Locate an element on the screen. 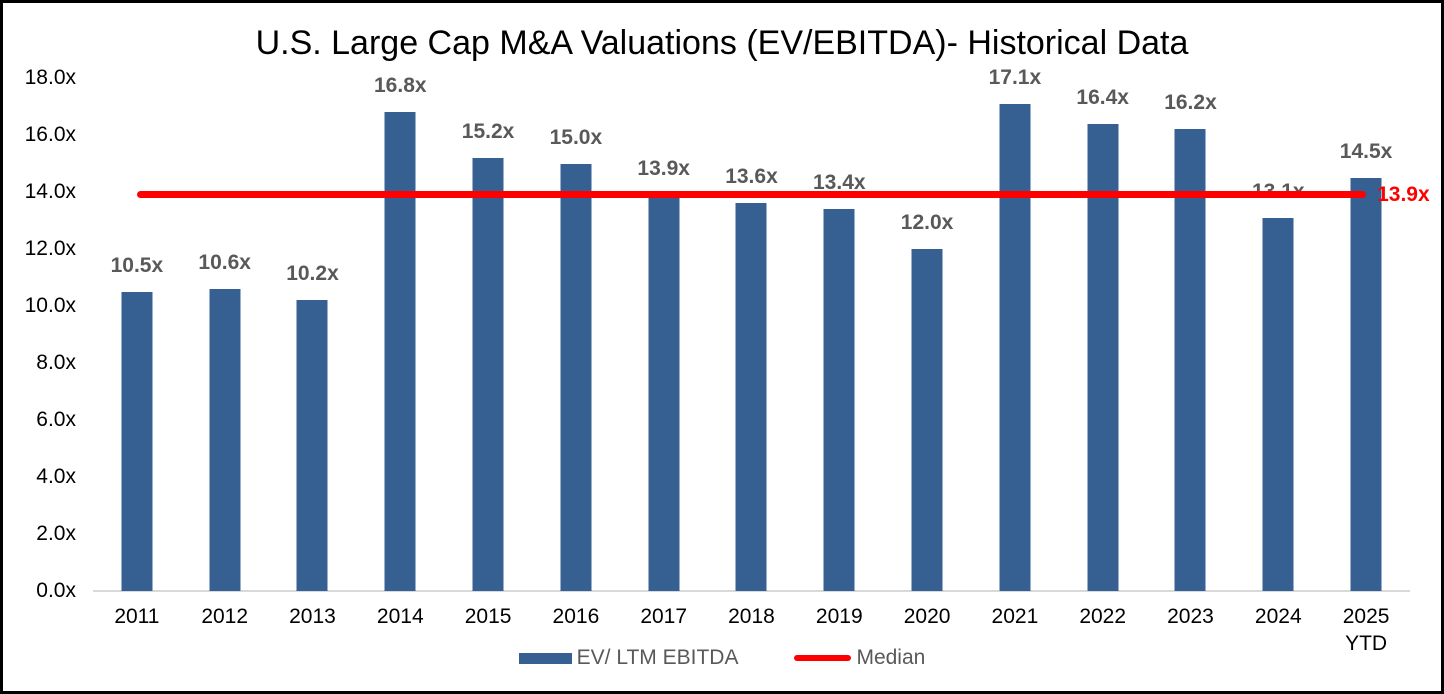 The width and height of the screenshot is (1444, 694). bar-value-label: 13.9x is located at coordinates (663, 168).